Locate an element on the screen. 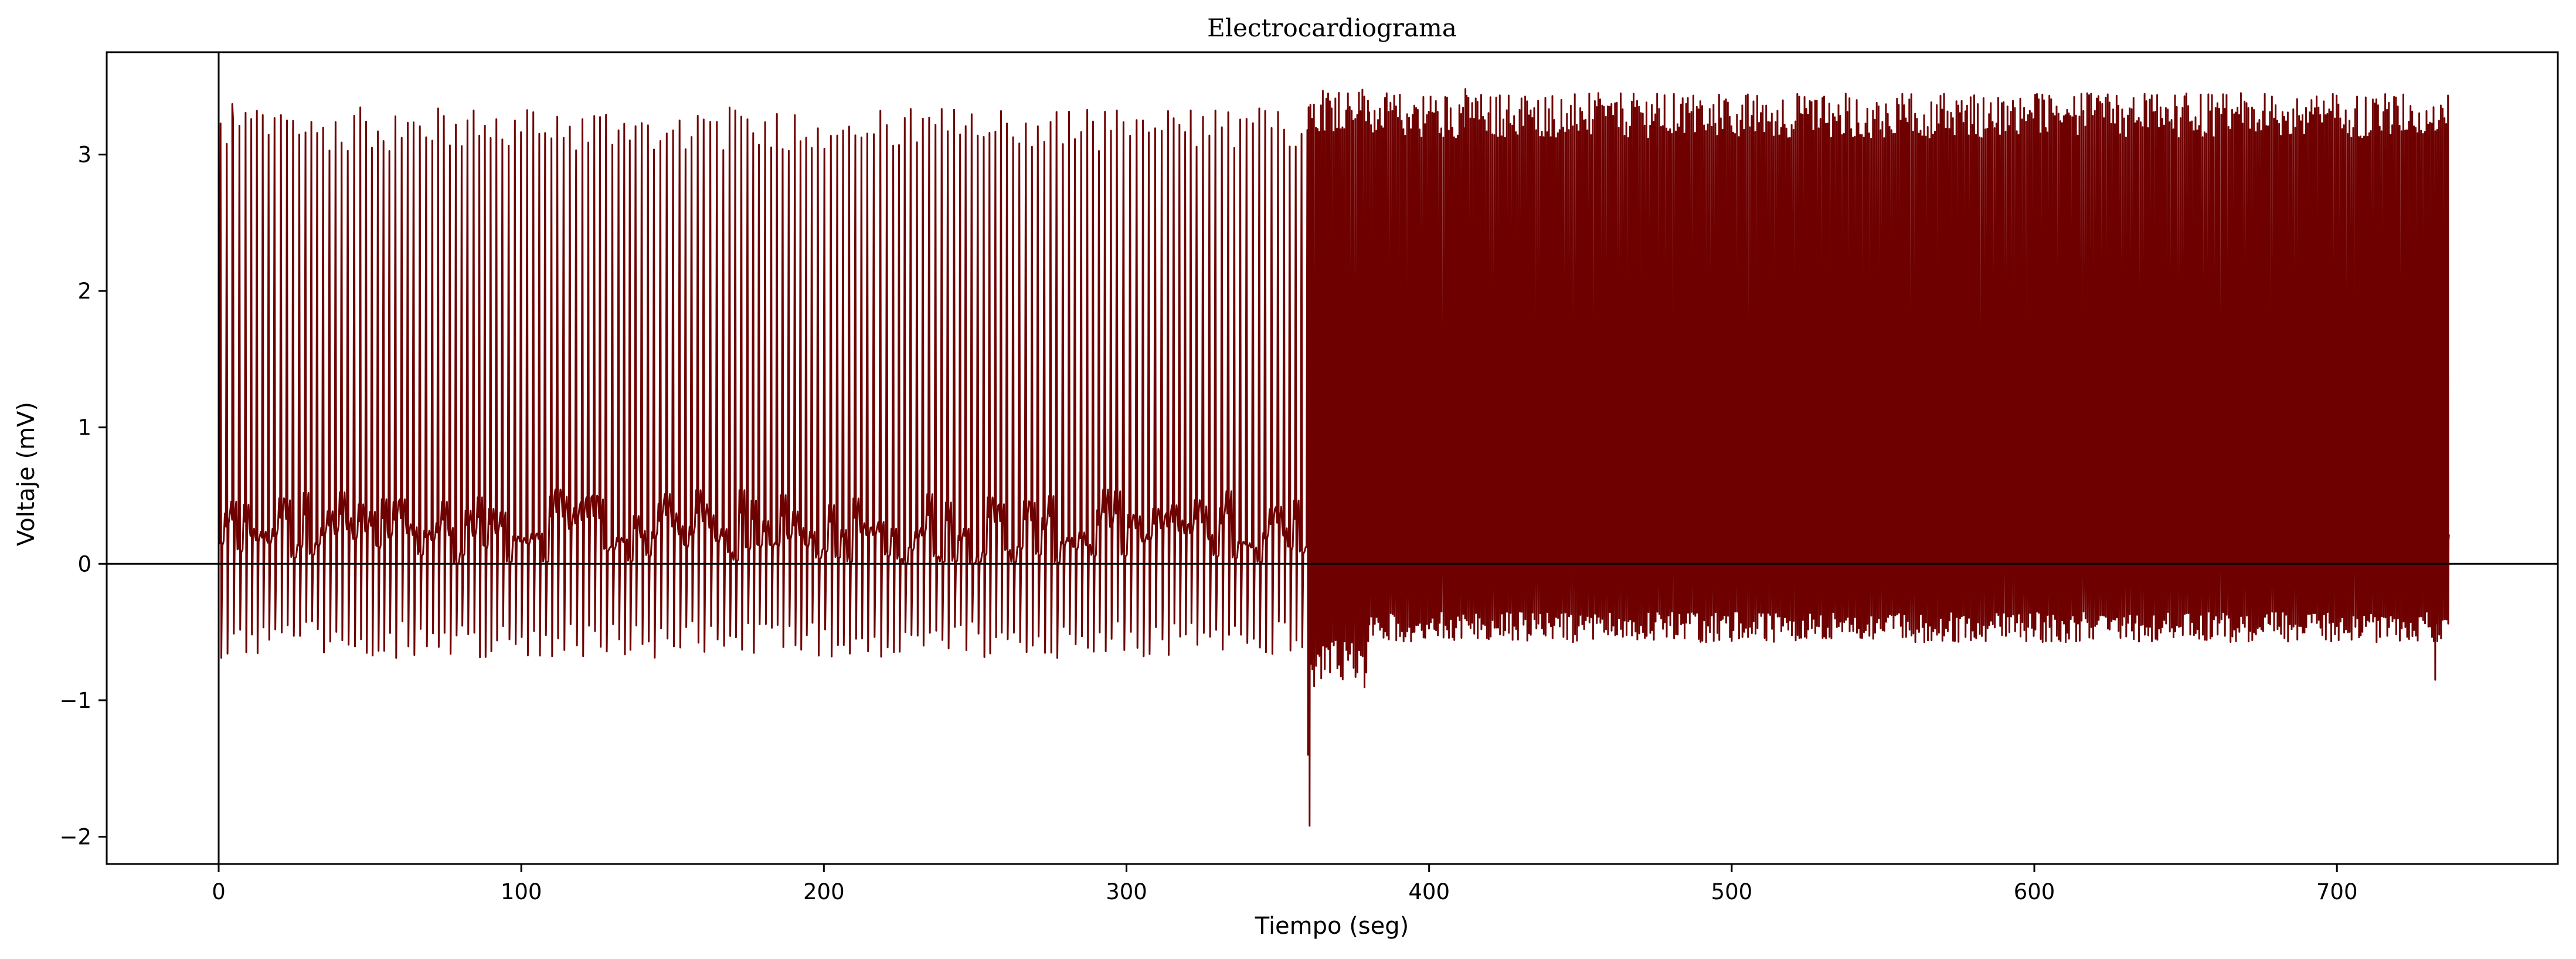  x-tick-label: 600 is located at coordinates (2035, 892).